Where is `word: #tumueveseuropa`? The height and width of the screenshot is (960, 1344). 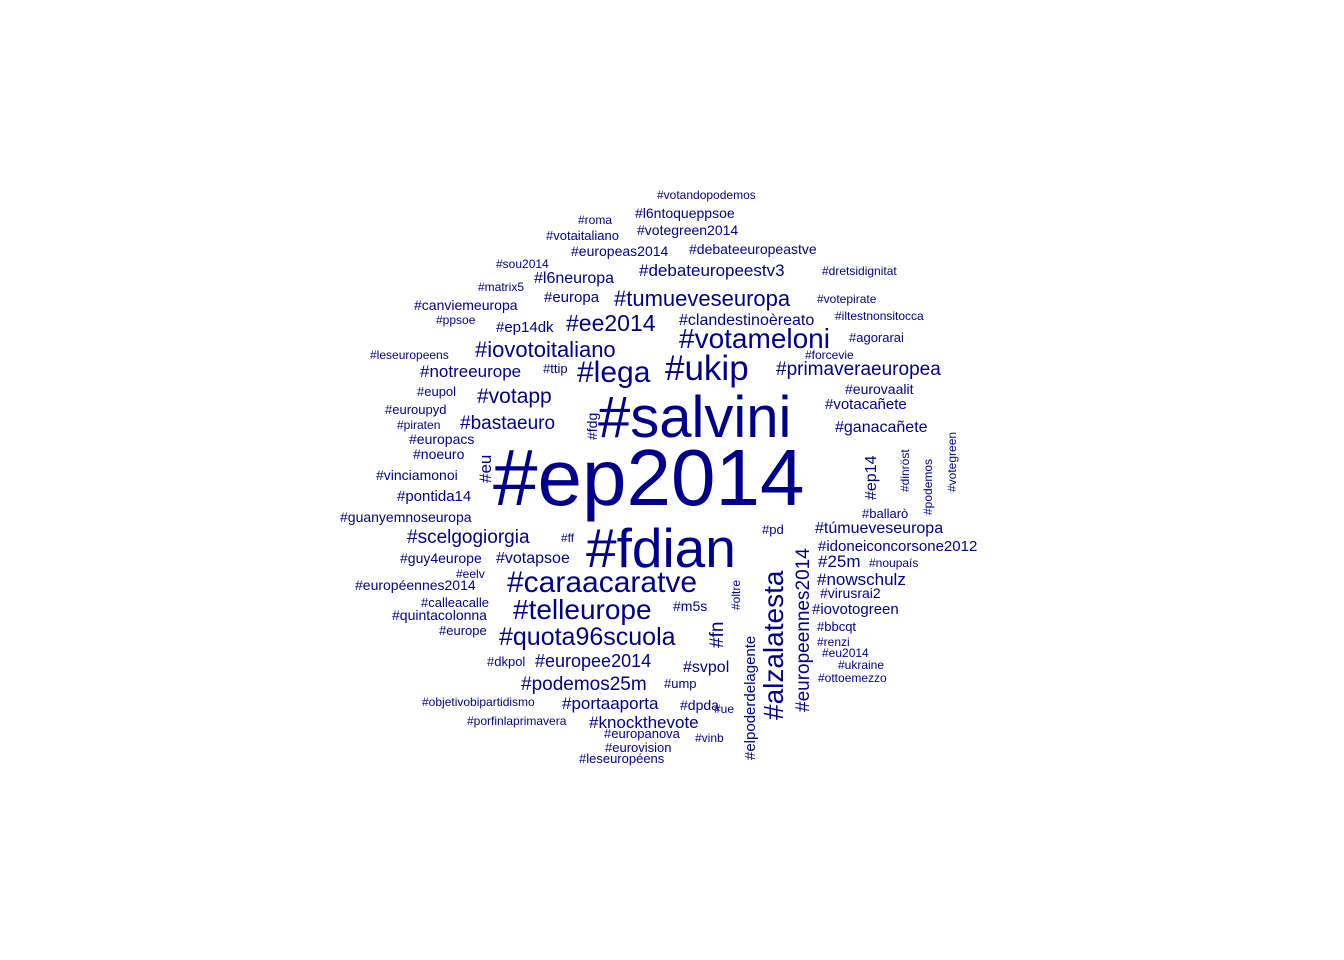
word: #tumueveseuropa is located at coordinates (702, 298).